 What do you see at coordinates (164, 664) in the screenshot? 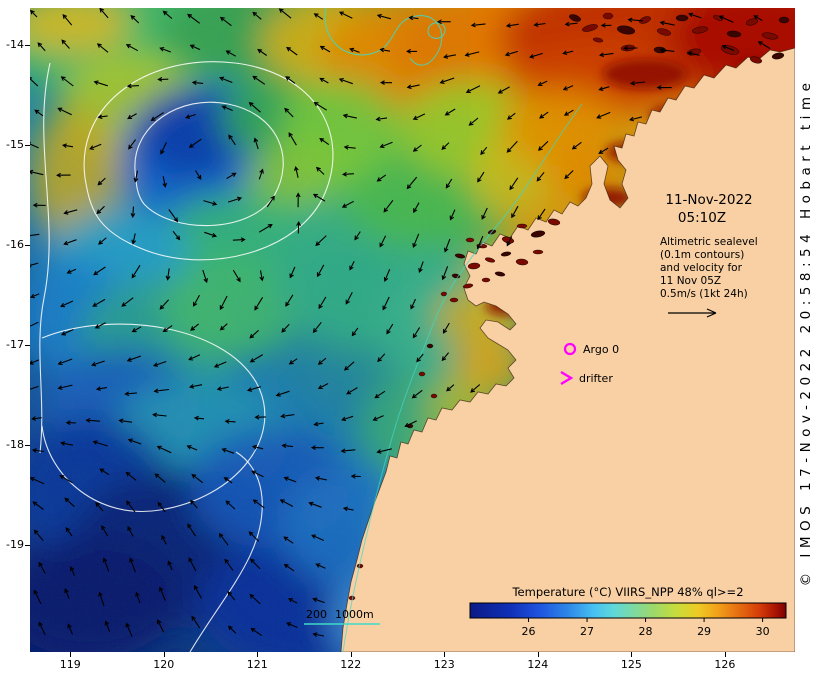
I see `x-axis-tick-label: 120` at bounding box center [164, 664].